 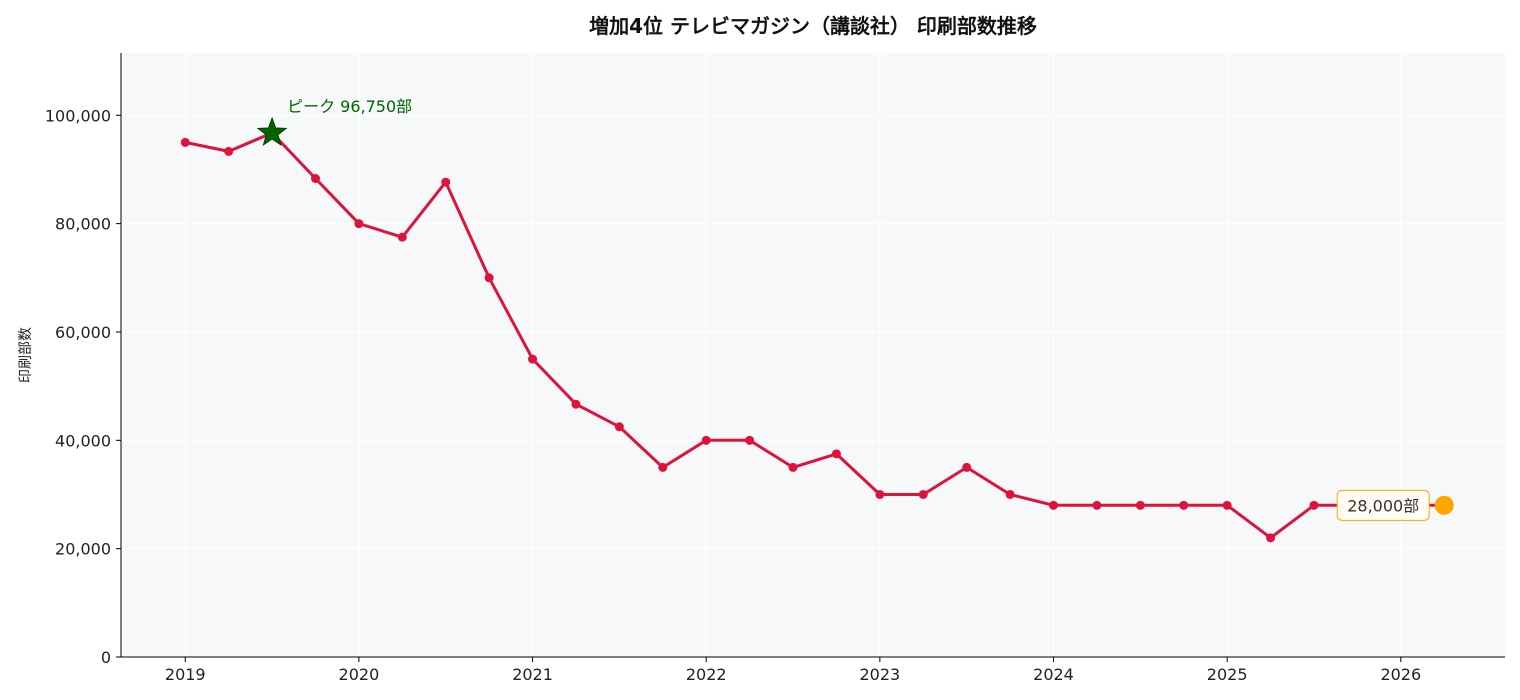 What do you see at coordinates (359, 674) in the screenshot?
I see `x-tick-label: 2020` at bounding box center [359, 674].